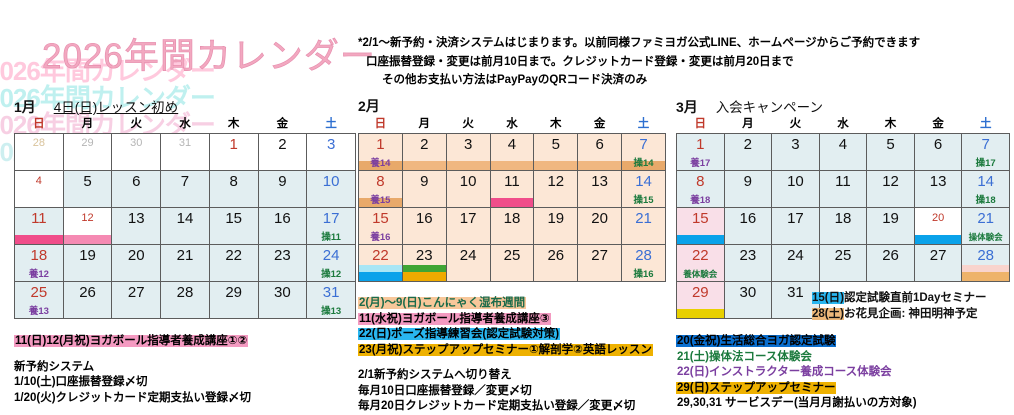 The image size is (1014, 415). Describe the element at coordinates (643, 263) in the screenshot. I see `calendar-cell: 28 操16` at that location.